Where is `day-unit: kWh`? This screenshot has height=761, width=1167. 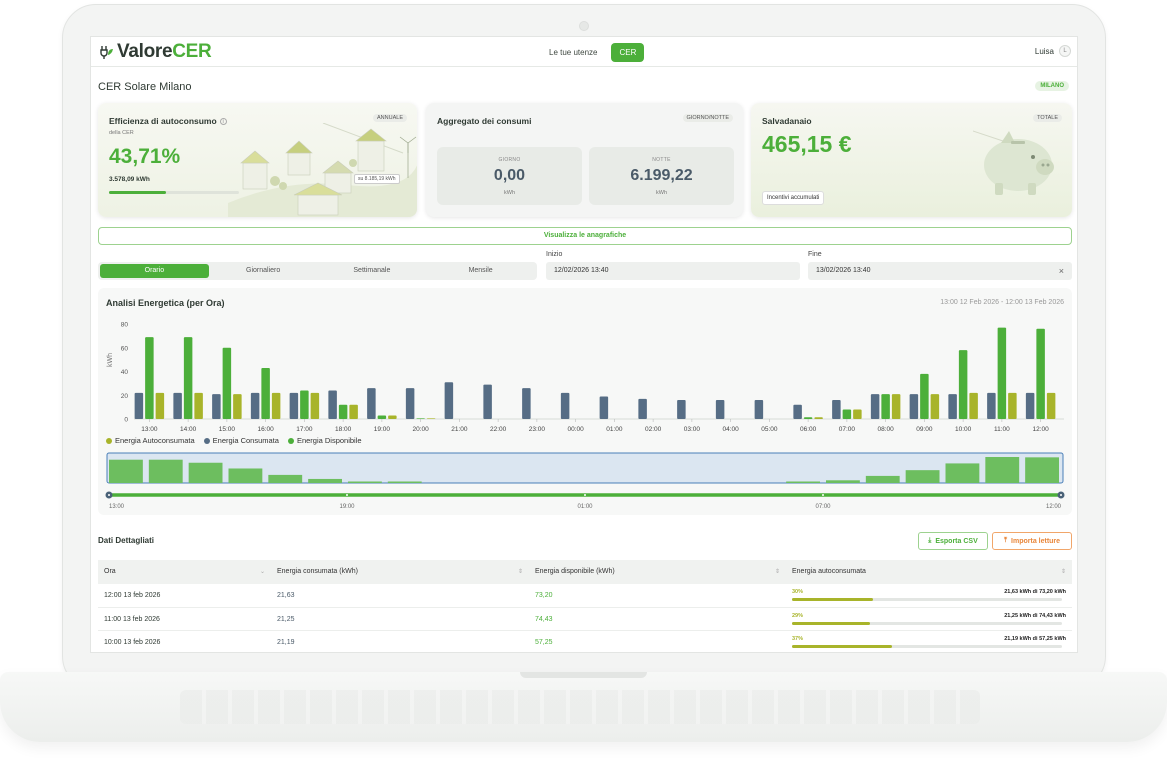 day-unit: kWh is located at coordinates (509, 193).